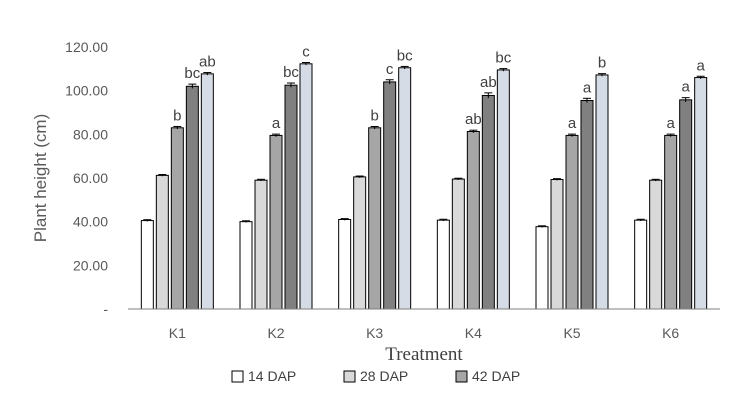 Image resolution: width=750 pixels, height=418 pixels. I want to click on x-axis-ticks: K1 K2 K3 K4 K5 K6, so click(424, 333).